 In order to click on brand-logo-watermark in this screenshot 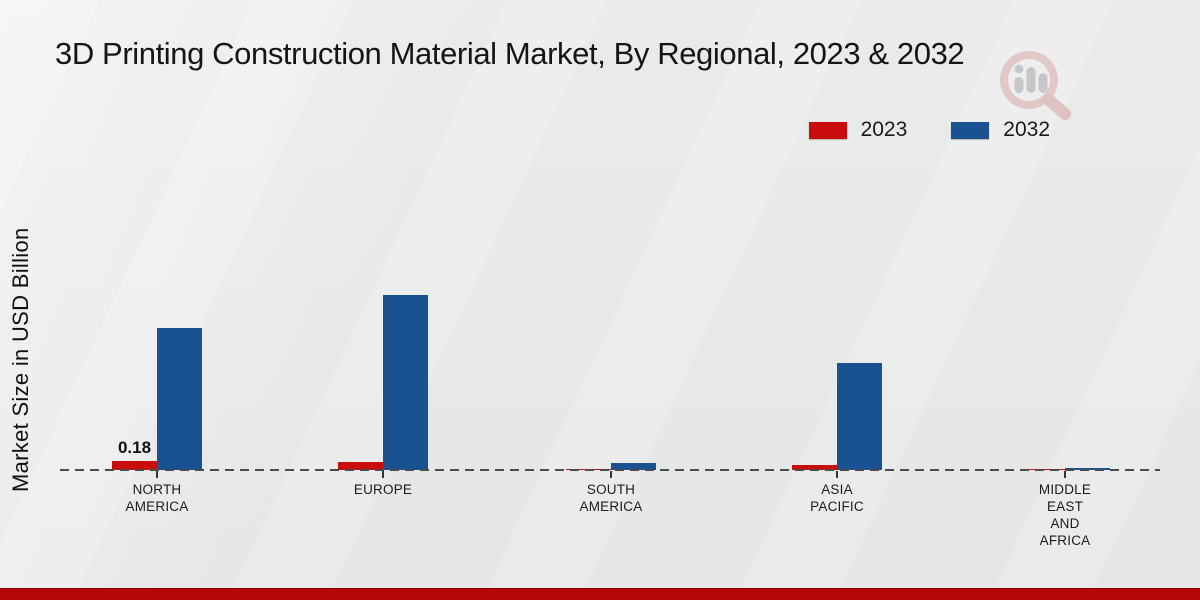, I will do `click(1037, 88)`.